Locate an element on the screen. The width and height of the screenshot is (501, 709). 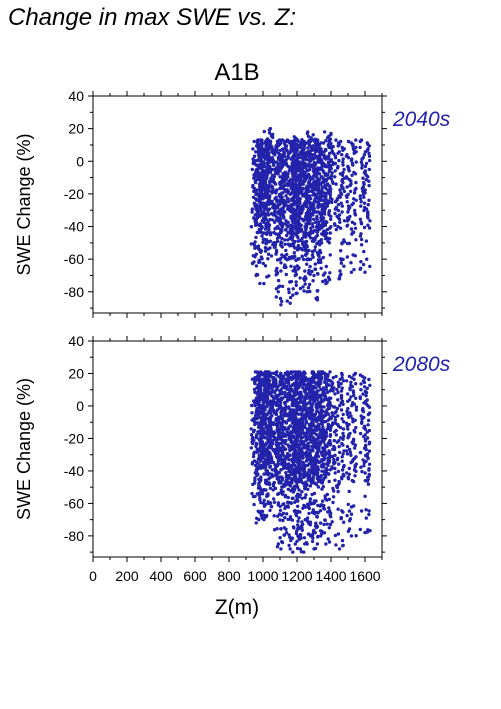
y-tick-label: -20 is located at coordinates (74, 194).